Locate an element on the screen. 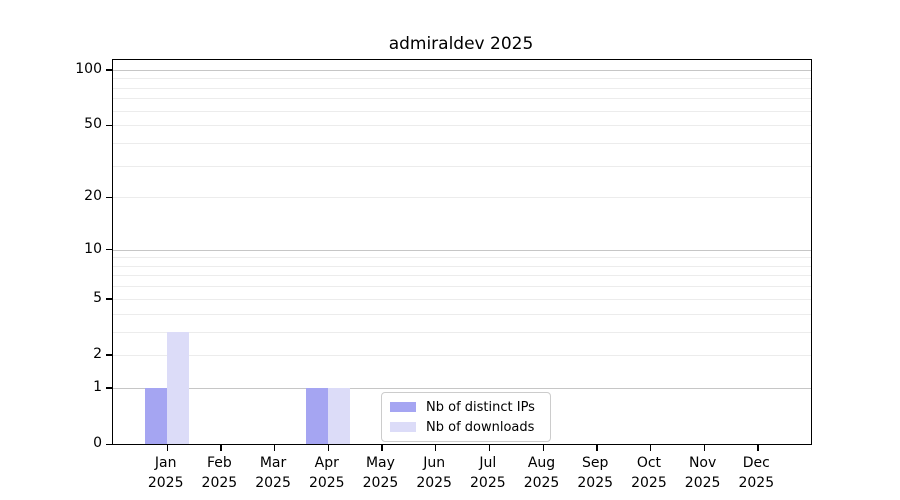 This screenshot has height=500, width=900. x-tick-mark-sep is located at coordinates (597, 448).